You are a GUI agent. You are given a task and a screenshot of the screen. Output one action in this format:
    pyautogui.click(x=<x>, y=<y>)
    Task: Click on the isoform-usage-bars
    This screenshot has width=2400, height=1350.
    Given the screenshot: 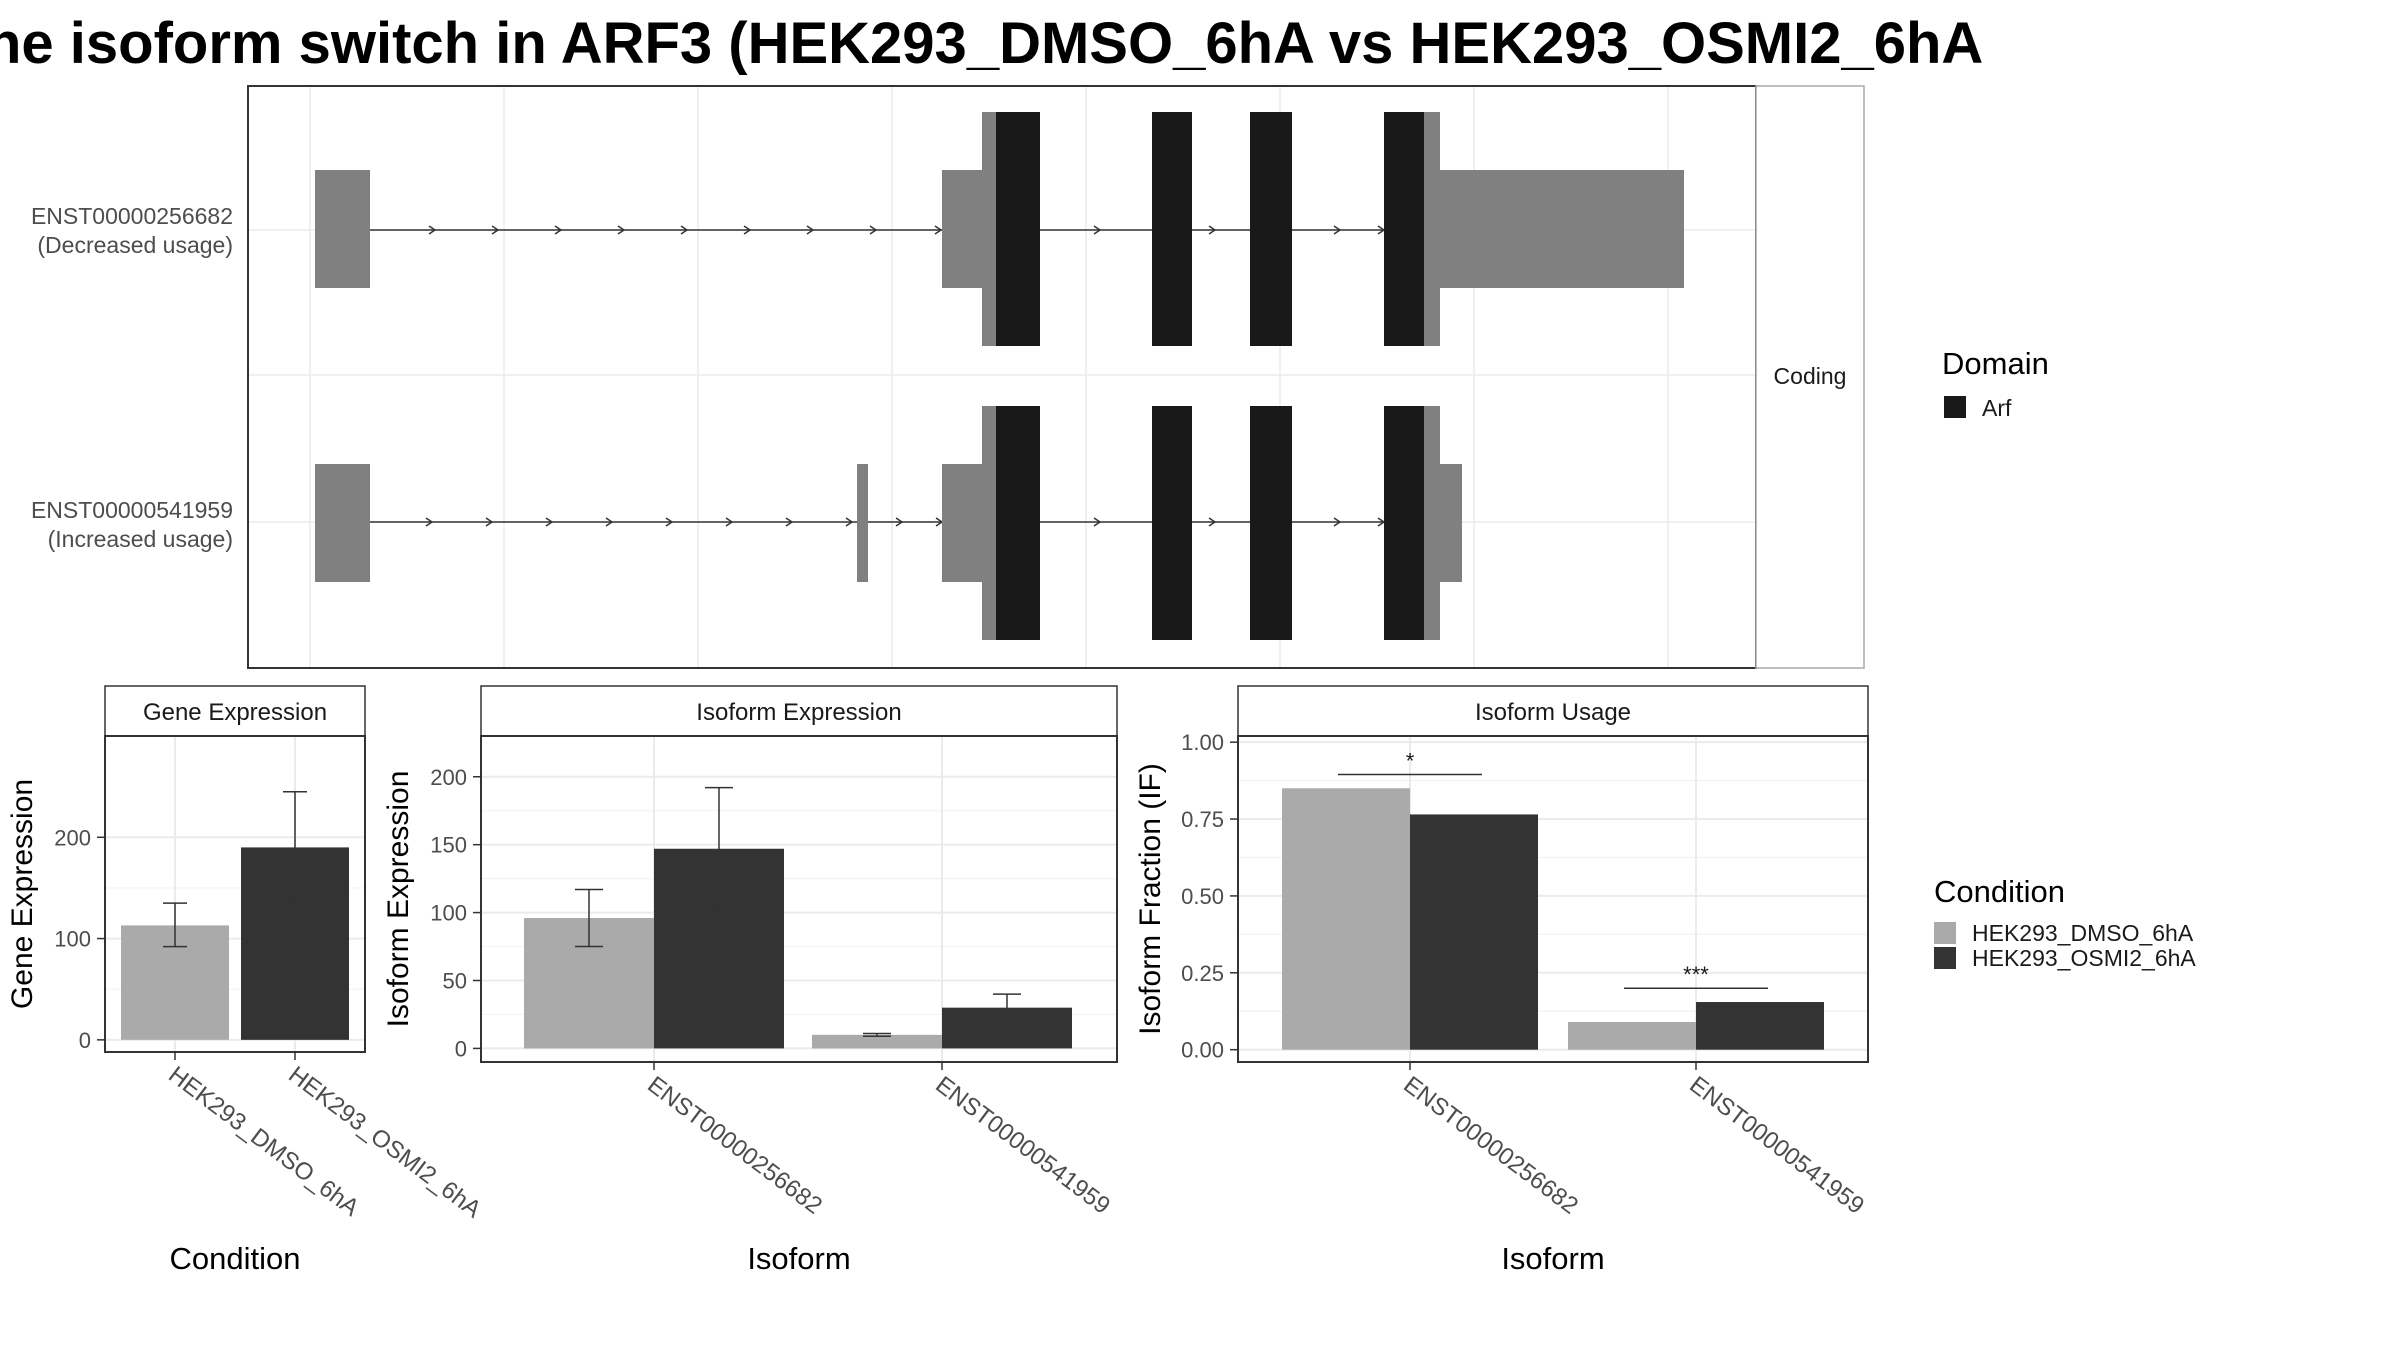 What is the action you would take?
    pyautogui.click(x=1553, y=919)
    